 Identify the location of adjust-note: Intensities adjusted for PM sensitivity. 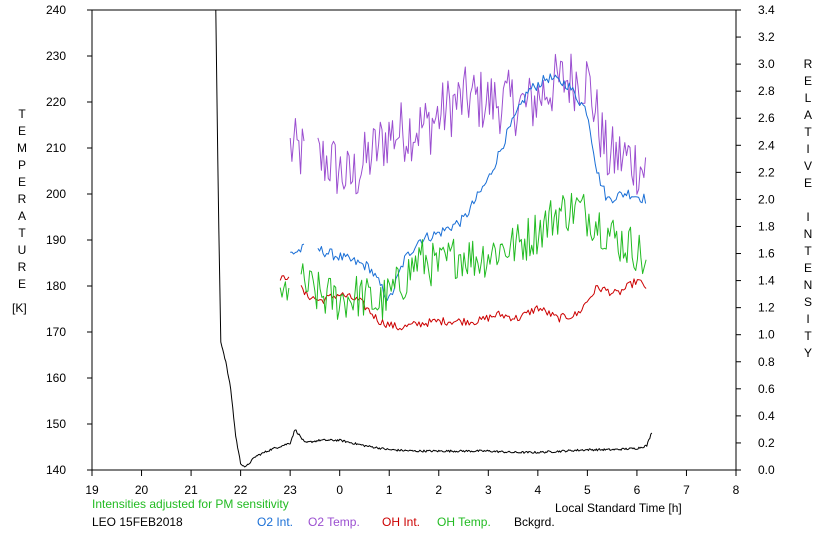
(190, 504).